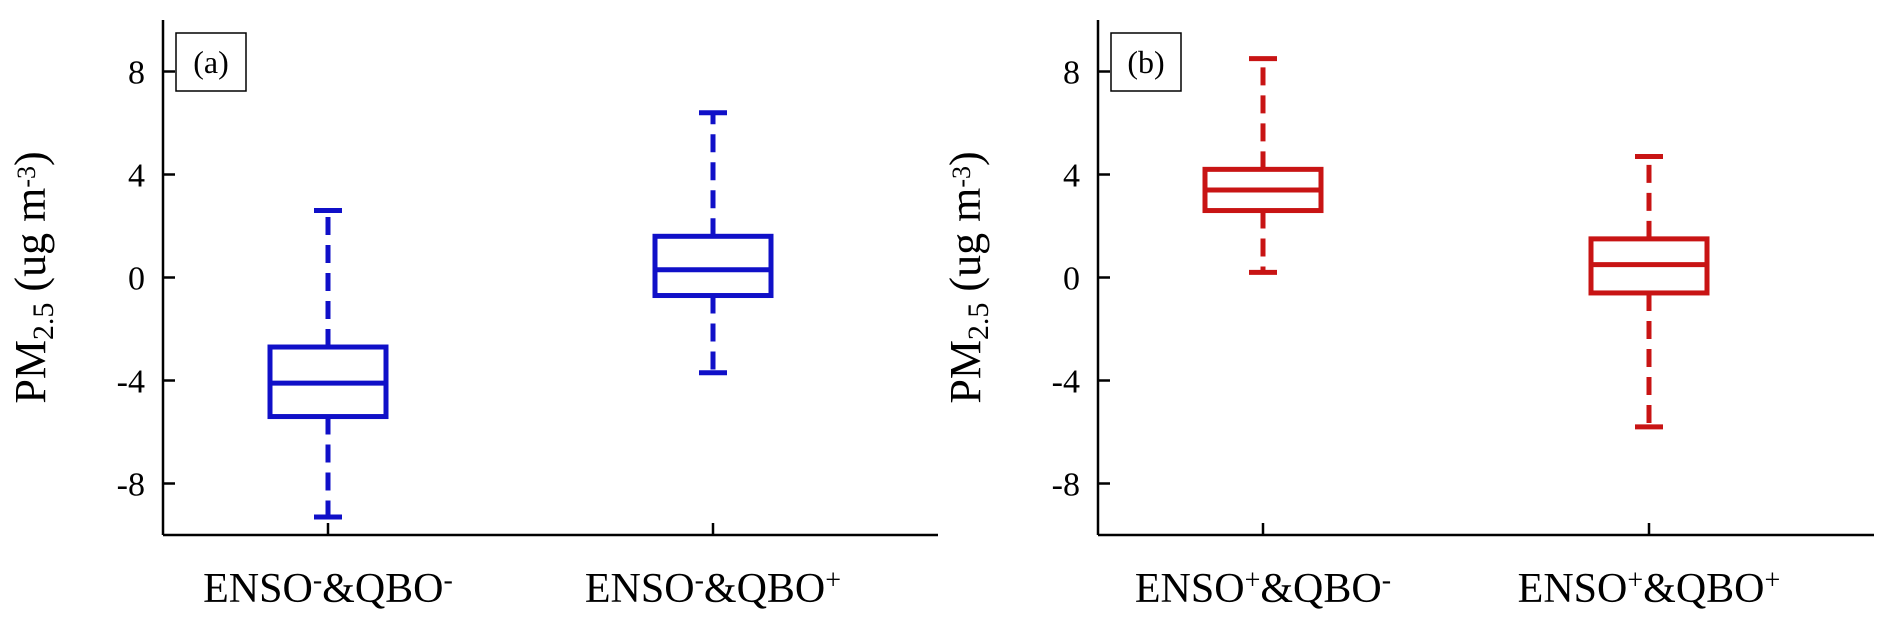  What do you see at coordinates (713, 588) in the screenshot?
I see `category-label: ENSO-&QBO+` at bounding box center [713, 588].